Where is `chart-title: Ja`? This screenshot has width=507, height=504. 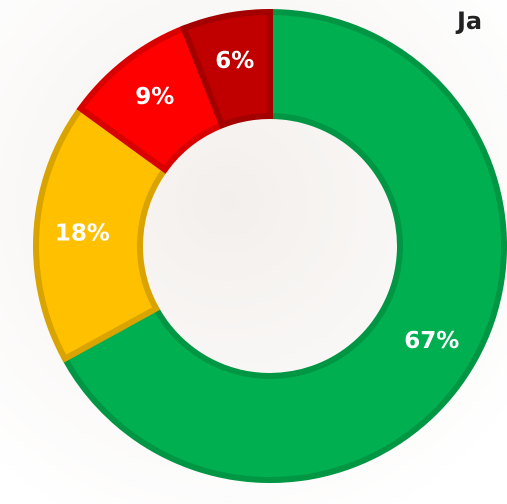 chart-title: Ja is located at coordinates (468, 21).